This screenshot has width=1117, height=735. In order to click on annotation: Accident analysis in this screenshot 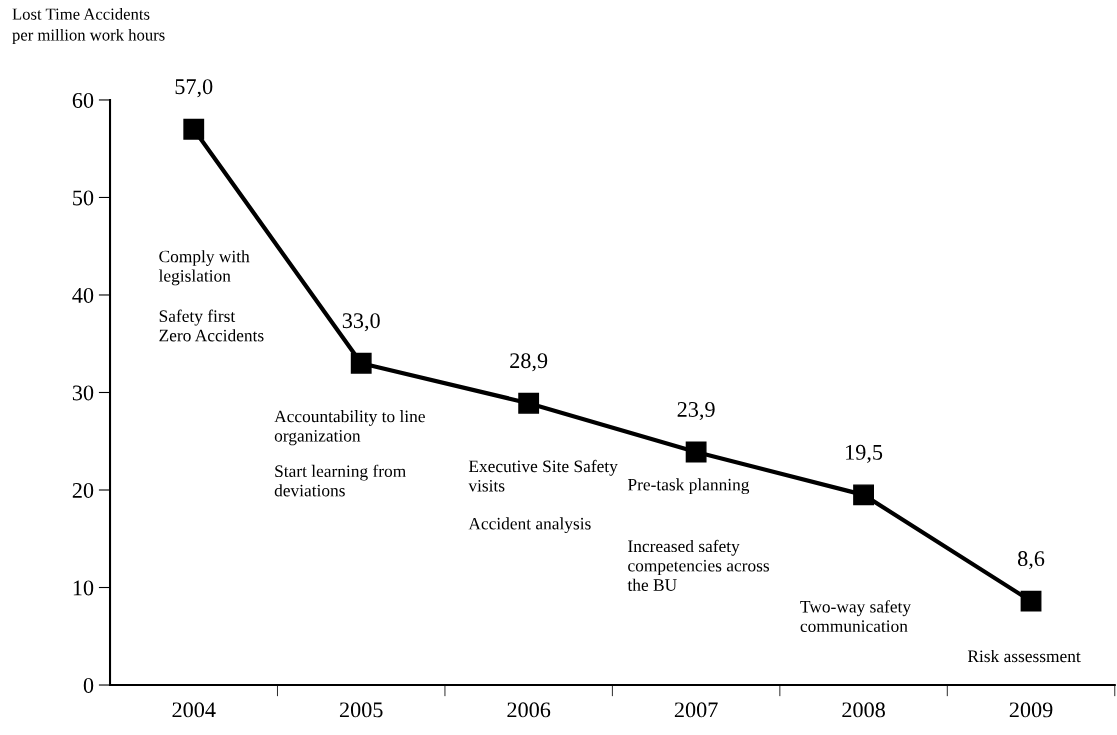, I will do `click(529, 525)`.